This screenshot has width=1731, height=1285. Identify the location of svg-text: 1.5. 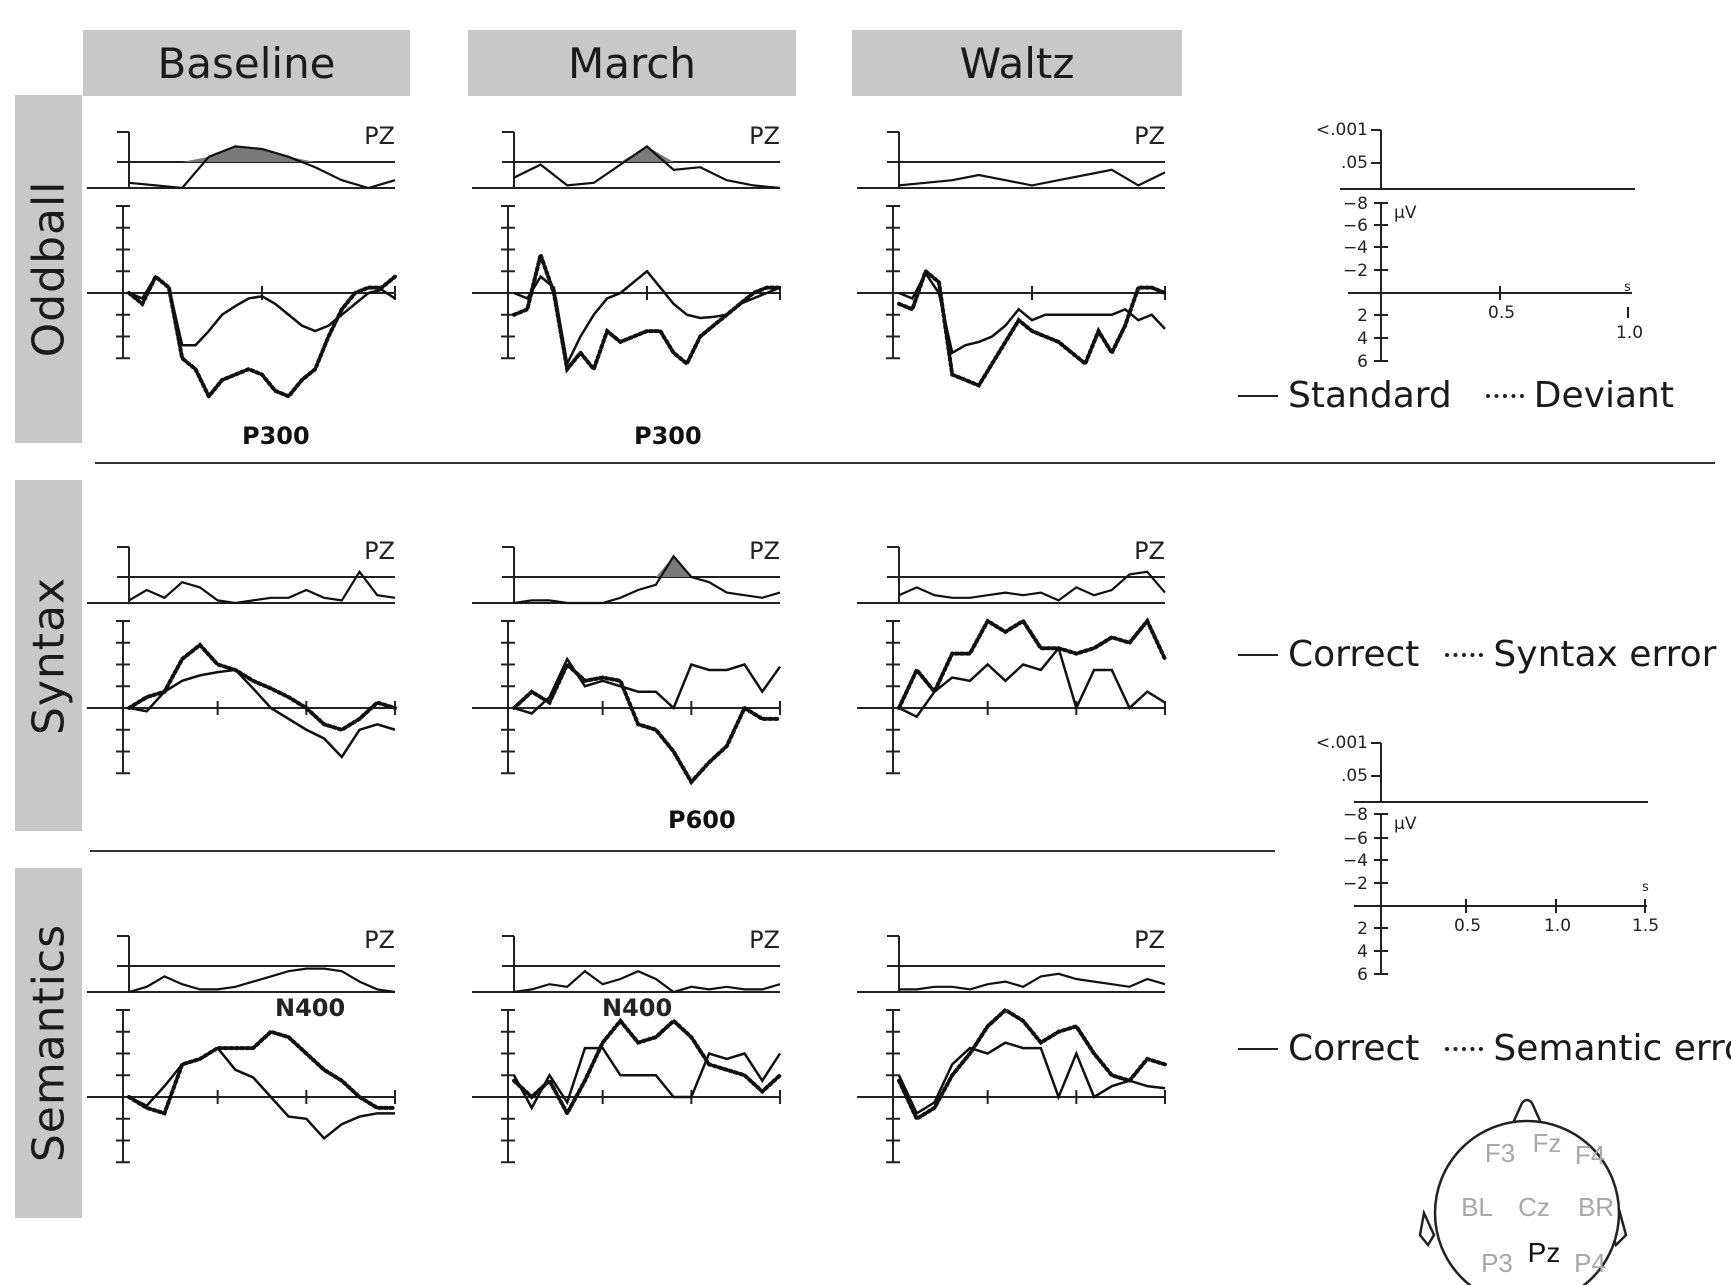
(1645, 926).